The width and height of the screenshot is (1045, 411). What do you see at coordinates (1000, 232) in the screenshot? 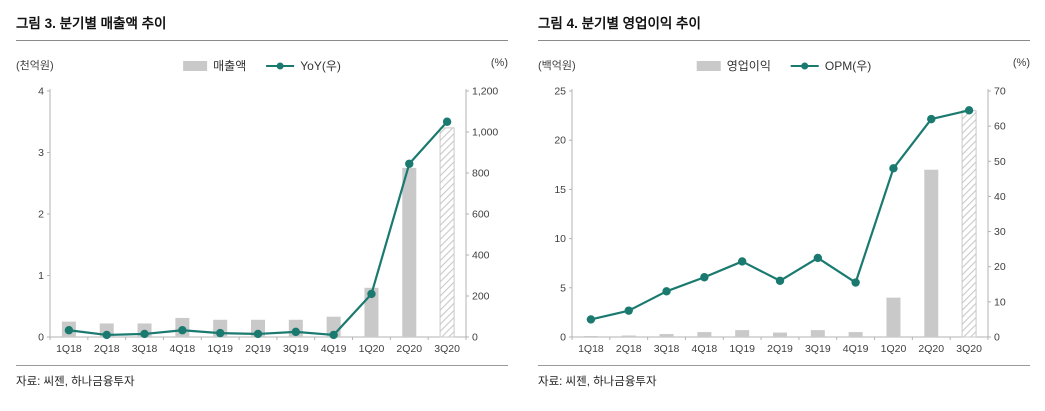
I see `right-tick-label: 30` at bounding box center [1000, 232].